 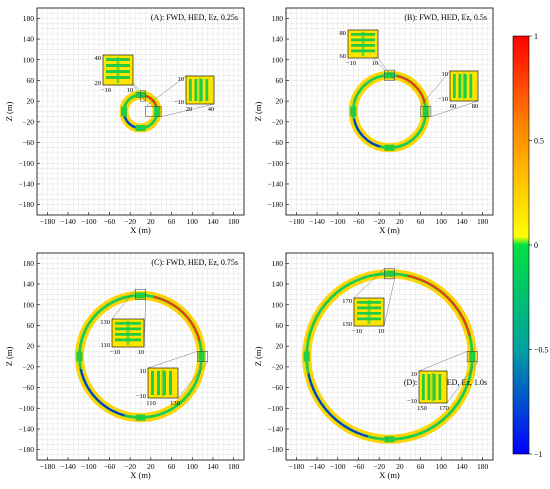 I want to click on y-tick-label: −100, so click(x=27, y=163).